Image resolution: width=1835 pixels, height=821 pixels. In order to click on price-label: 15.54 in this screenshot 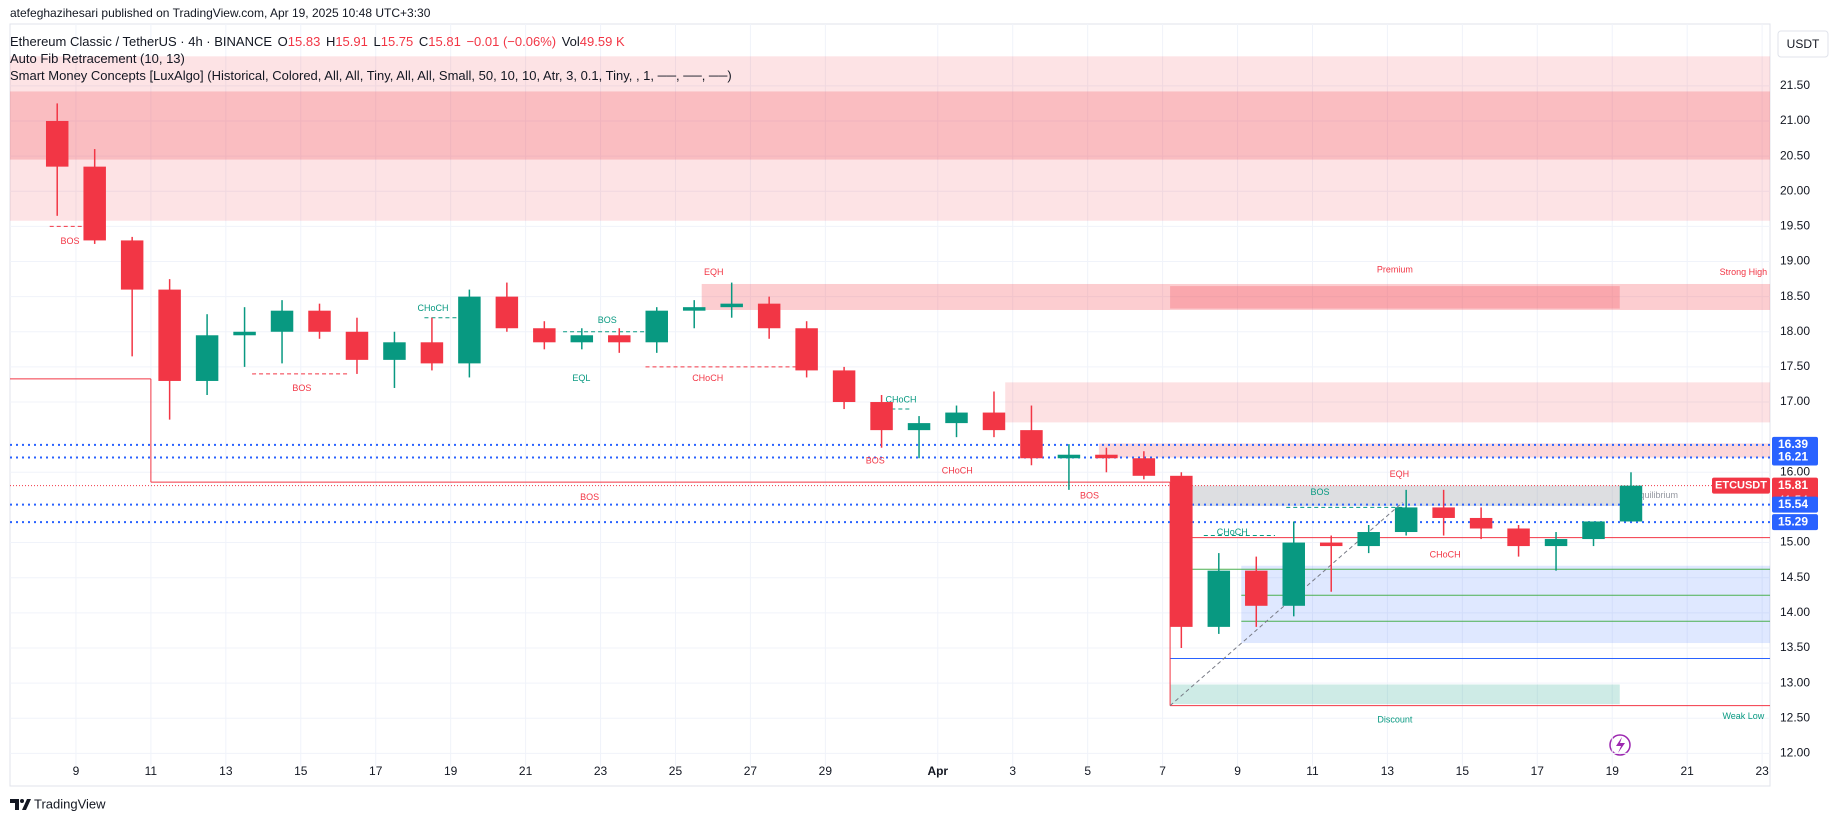, I will do `click(1793, 504)`.